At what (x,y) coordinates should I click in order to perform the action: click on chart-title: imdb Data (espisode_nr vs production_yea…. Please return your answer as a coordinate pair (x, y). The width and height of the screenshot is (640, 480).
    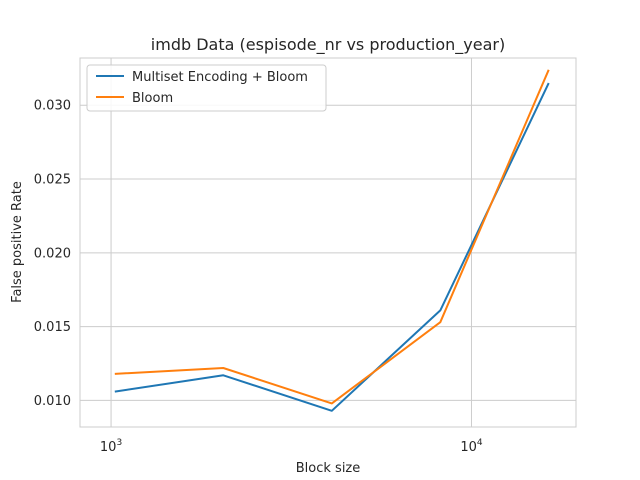
    Looking at the image, I should click on (328, 45).